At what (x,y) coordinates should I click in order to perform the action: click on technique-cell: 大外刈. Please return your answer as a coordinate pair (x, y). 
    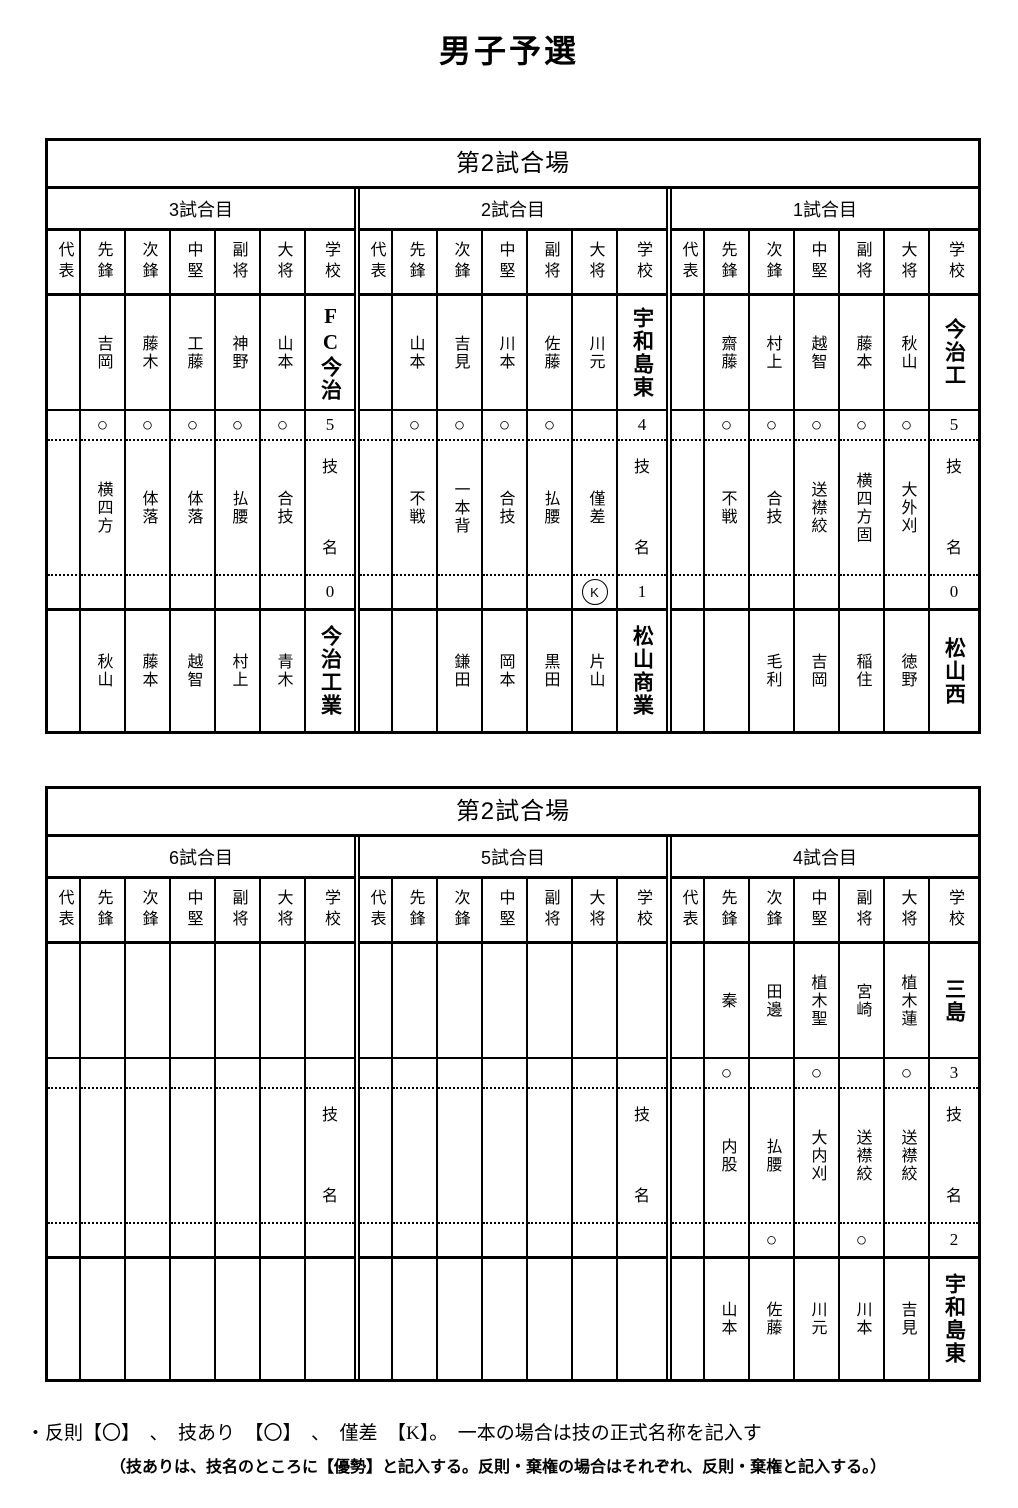
    Looking at the image, I should click on (907, 508).